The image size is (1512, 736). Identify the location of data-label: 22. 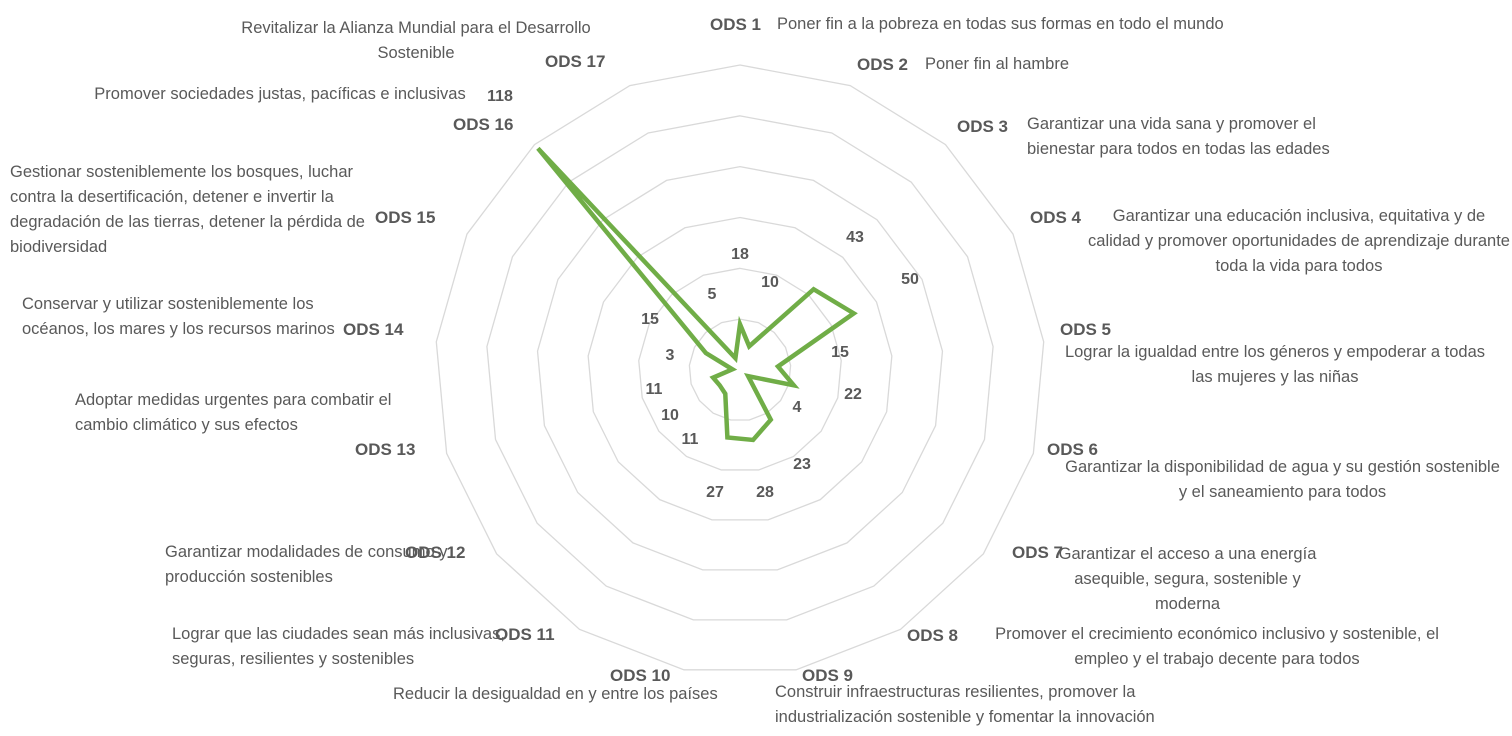
(853, 394).